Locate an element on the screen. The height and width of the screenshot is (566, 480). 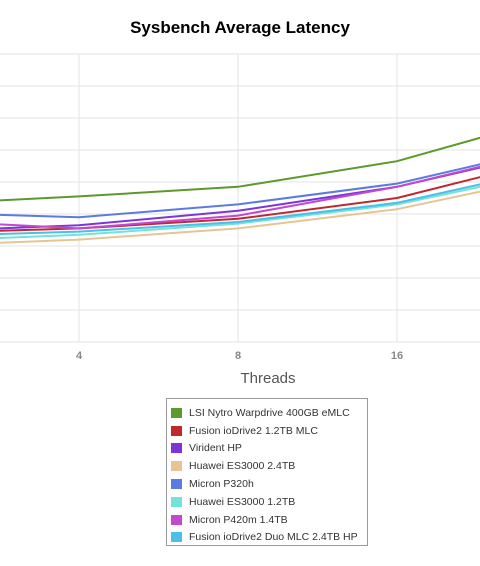
x-axis-label: Threads is located at coordinates (267, 378).